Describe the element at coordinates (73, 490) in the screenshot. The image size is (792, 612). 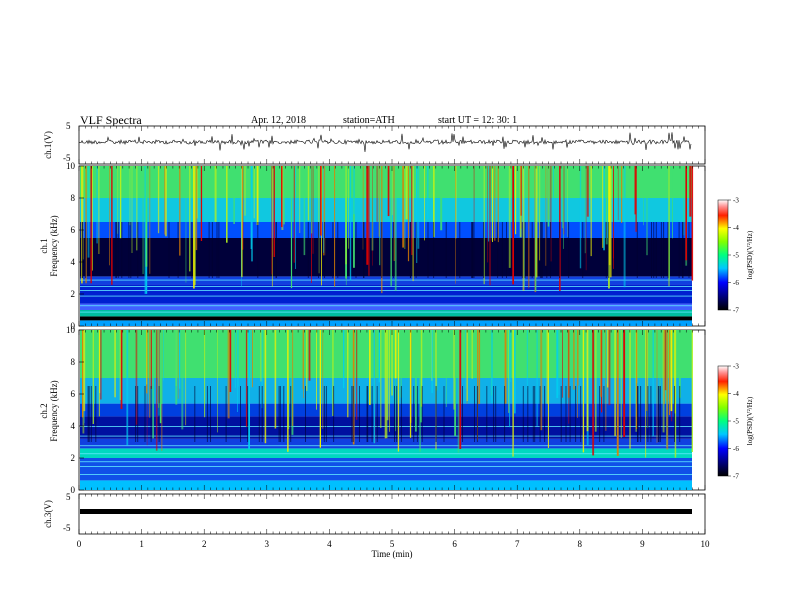
I see `freq-tick-label-0: 0` at that location.